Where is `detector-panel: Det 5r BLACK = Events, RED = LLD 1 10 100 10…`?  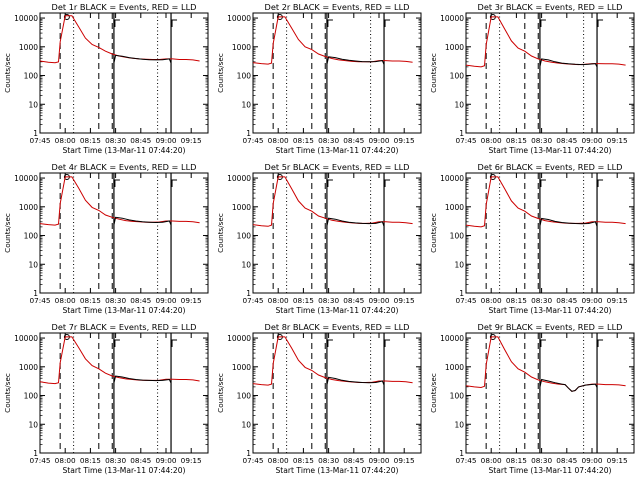
detector-panel: Det 5r BLACK = Events, RED = LLD 1 10 100 10… is located at coordinates (319, 238).